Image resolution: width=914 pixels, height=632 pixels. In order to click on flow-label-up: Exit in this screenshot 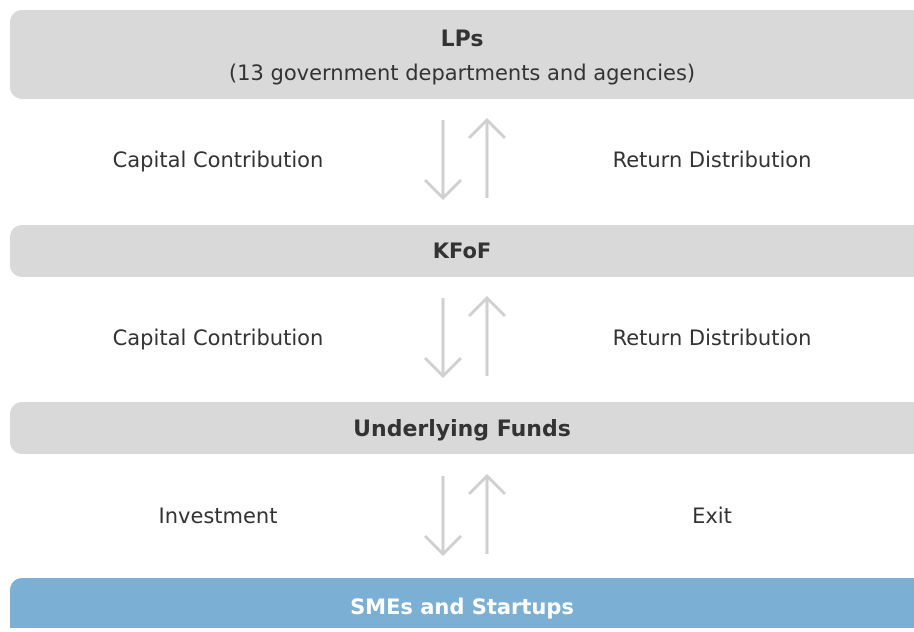, I will do `click(712, 516)`.